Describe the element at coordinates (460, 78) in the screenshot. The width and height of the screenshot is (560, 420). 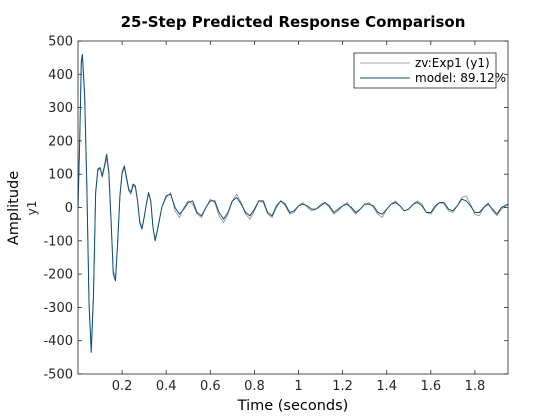
I see `legend-entry-1: model: 89.12%` at that location.